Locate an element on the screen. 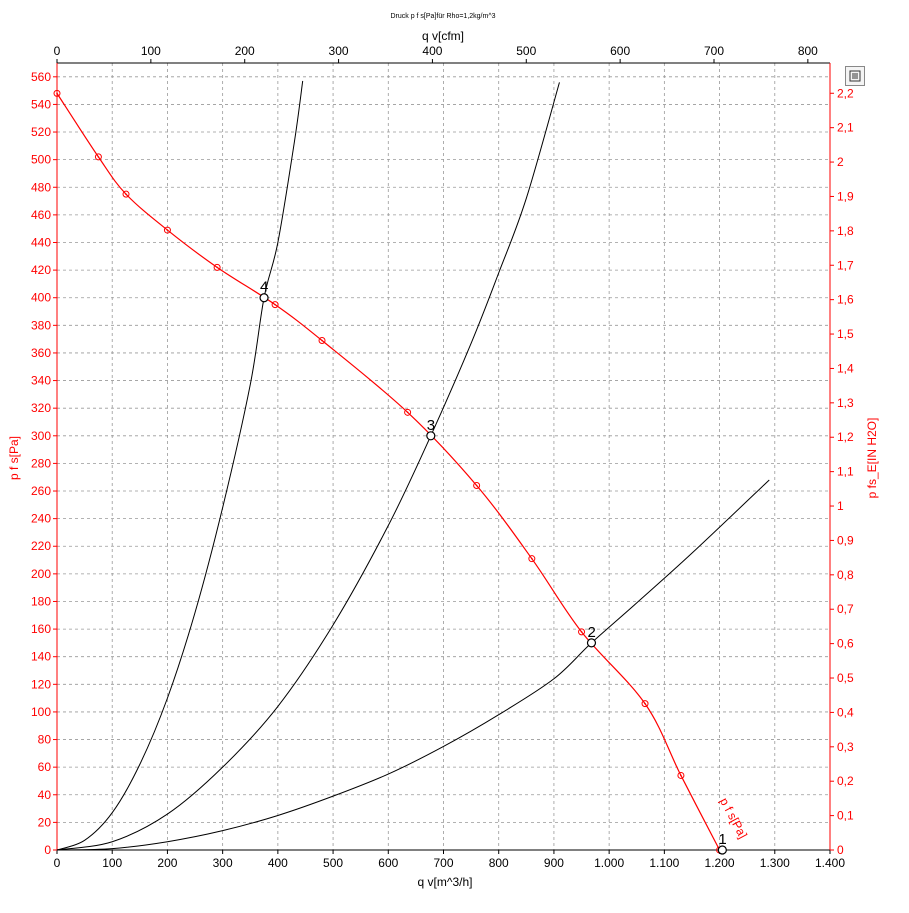 The height and width of the screenshot is (913, 909). y-tick-label: 520 is located at coordinates (41, 132).